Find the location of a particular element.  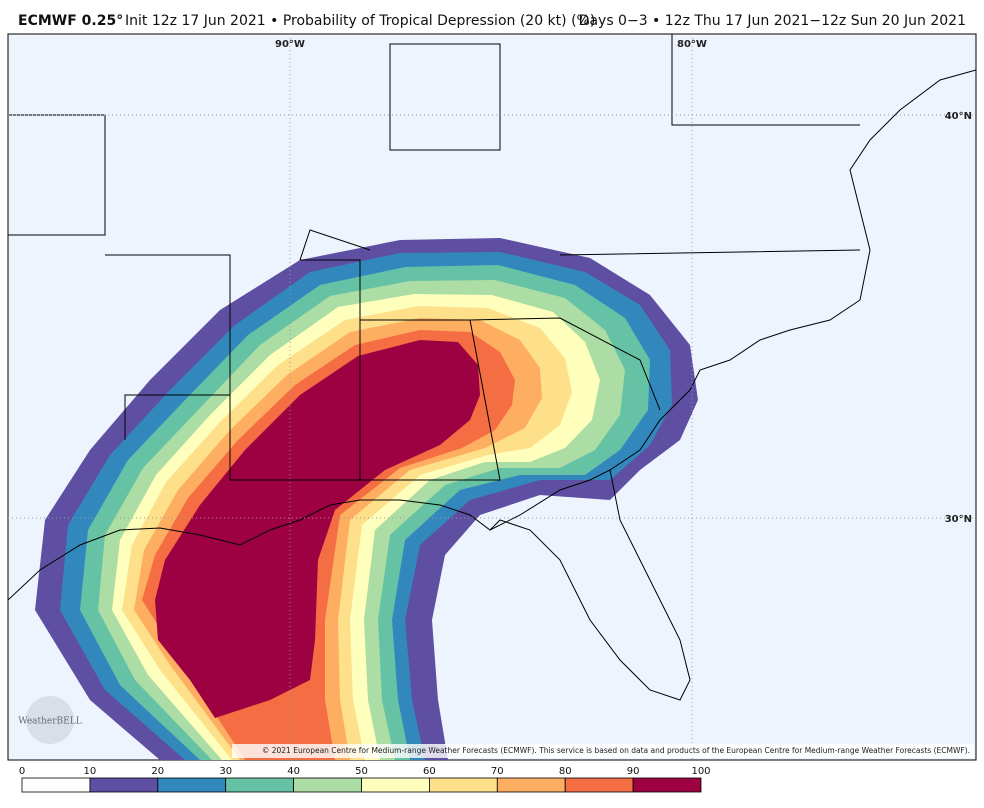

colorbar-tick-label: 80 is located at coordinates (565, 771).